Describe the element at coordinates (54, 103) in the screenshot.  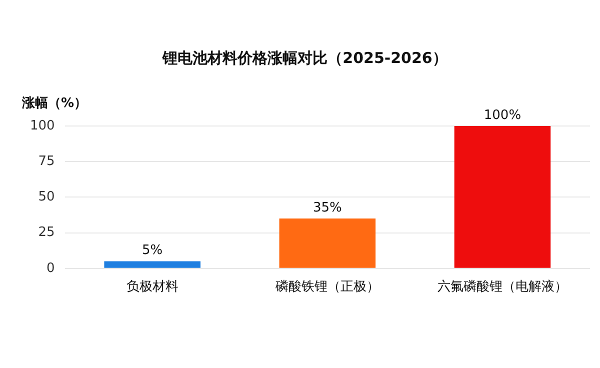
I see `y-axis-title: 涨幅（%）` at that location.